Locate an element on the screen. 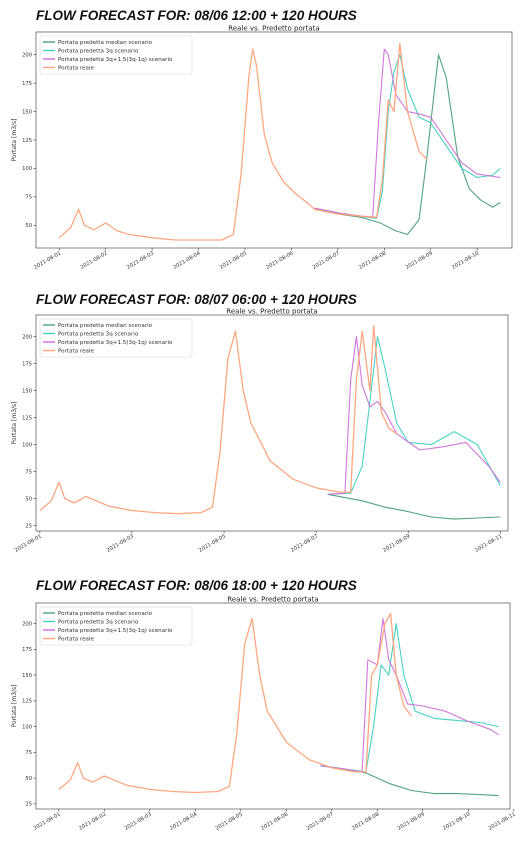 This screenshot has height=849, width=524. series-line-median is located at coordinates (414, 506).